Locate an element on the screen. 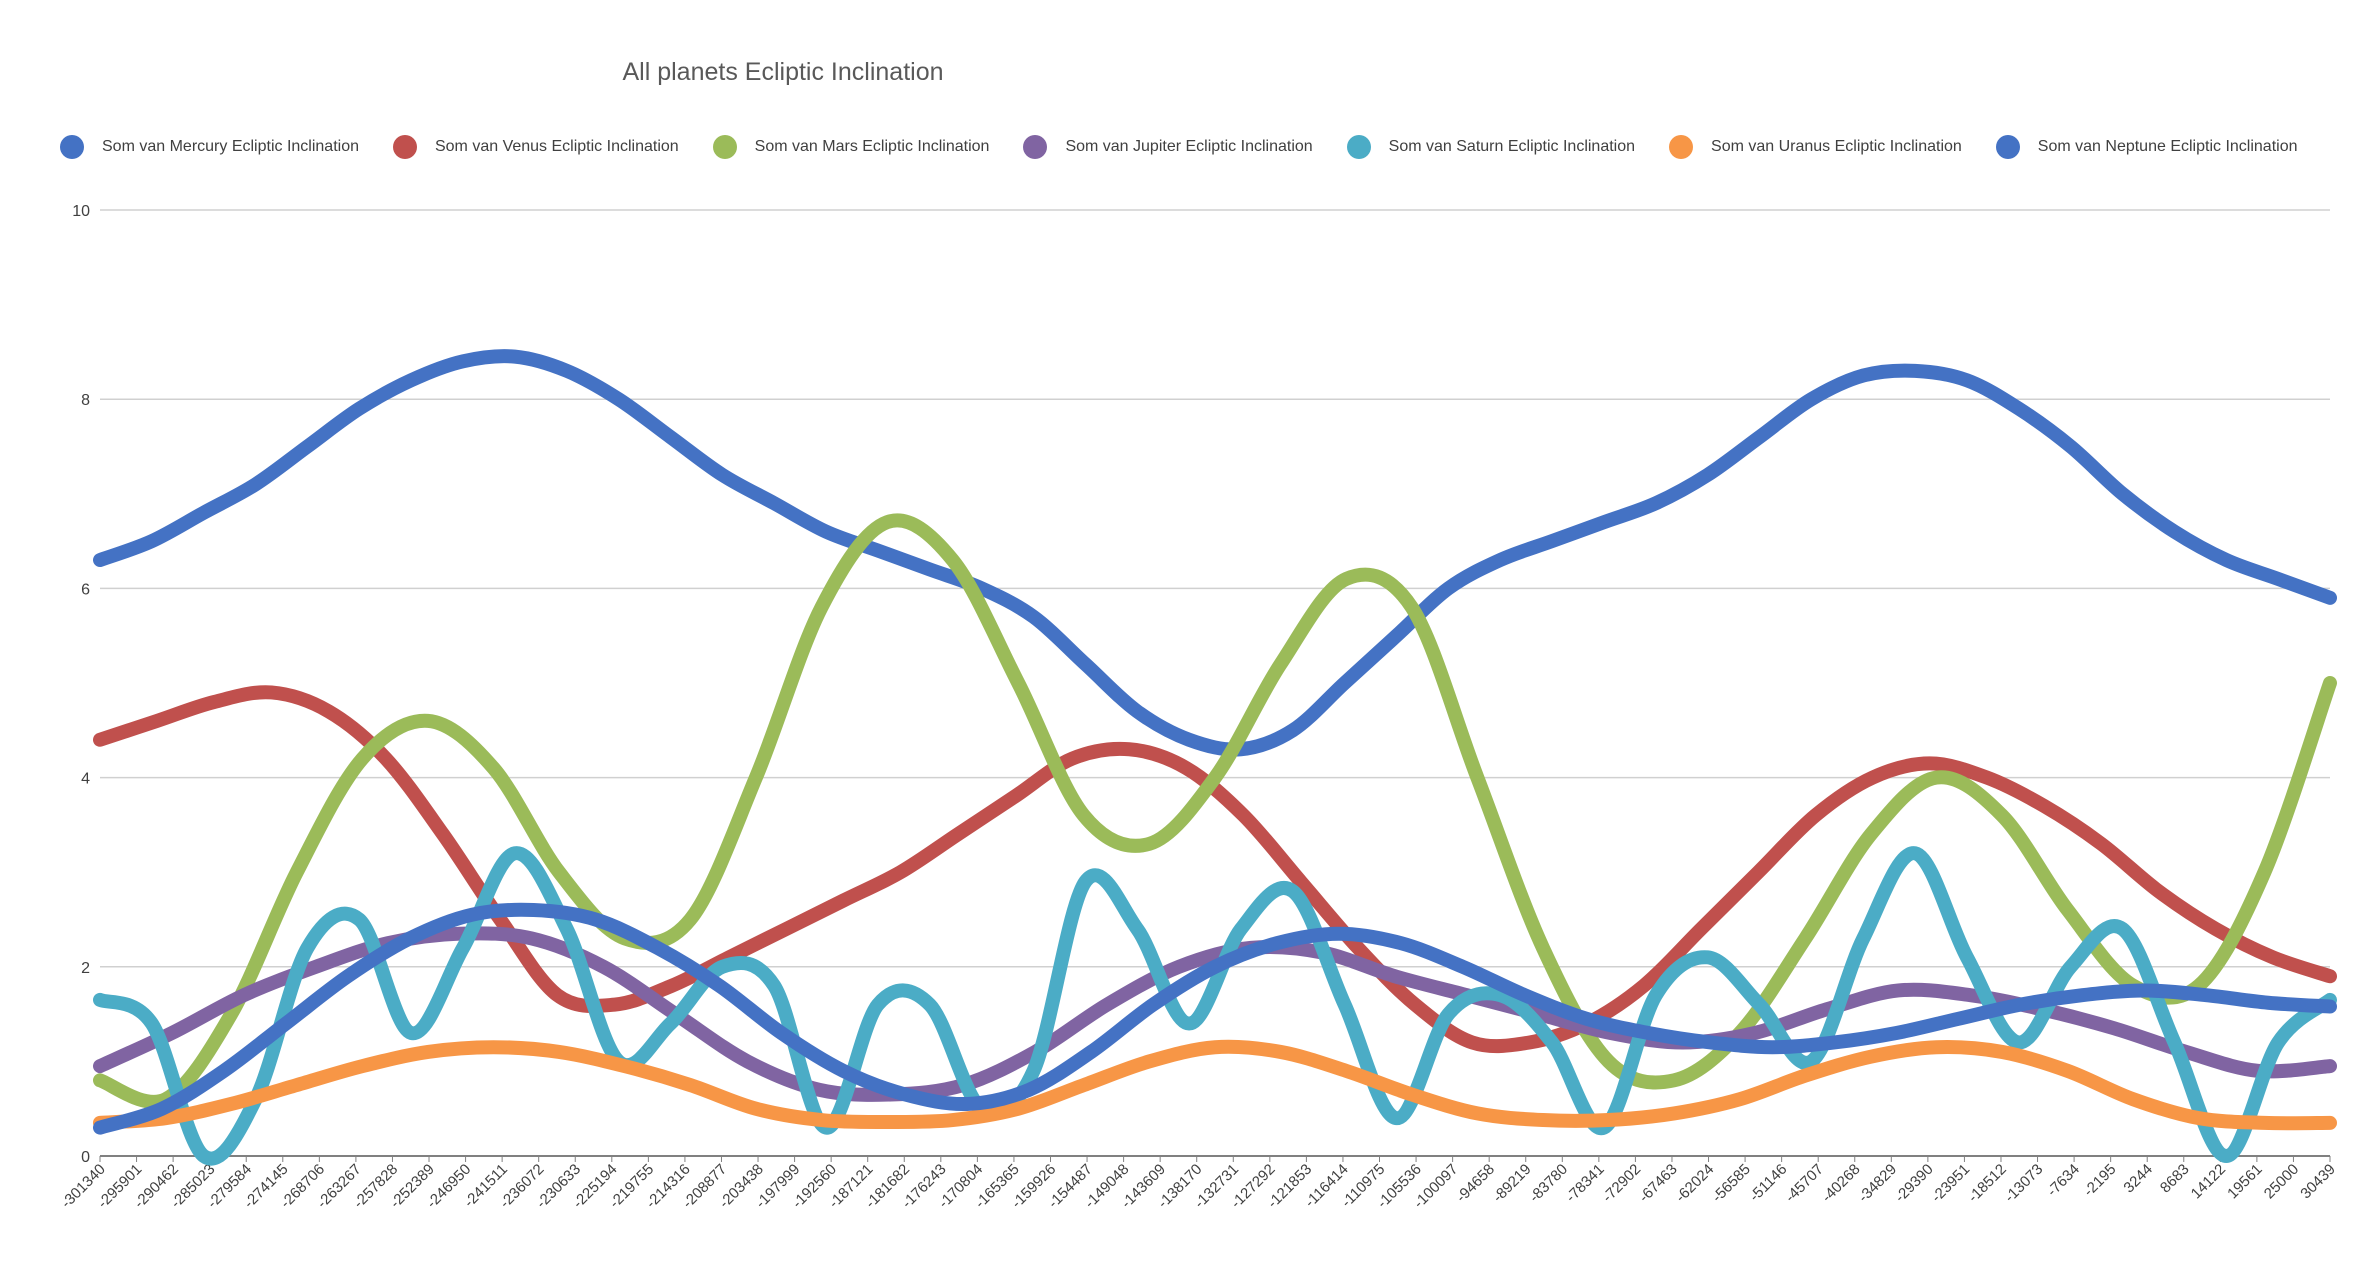  legend-item: Som van Mercury Ecliptic Inclination is located at coordinates (209, 147).